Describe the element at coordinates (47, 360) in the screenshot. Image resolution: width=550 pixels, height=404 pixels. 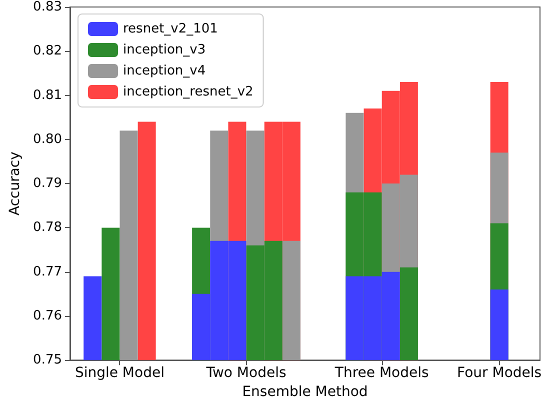
I see `y-tick-label: 0.75` at that location.